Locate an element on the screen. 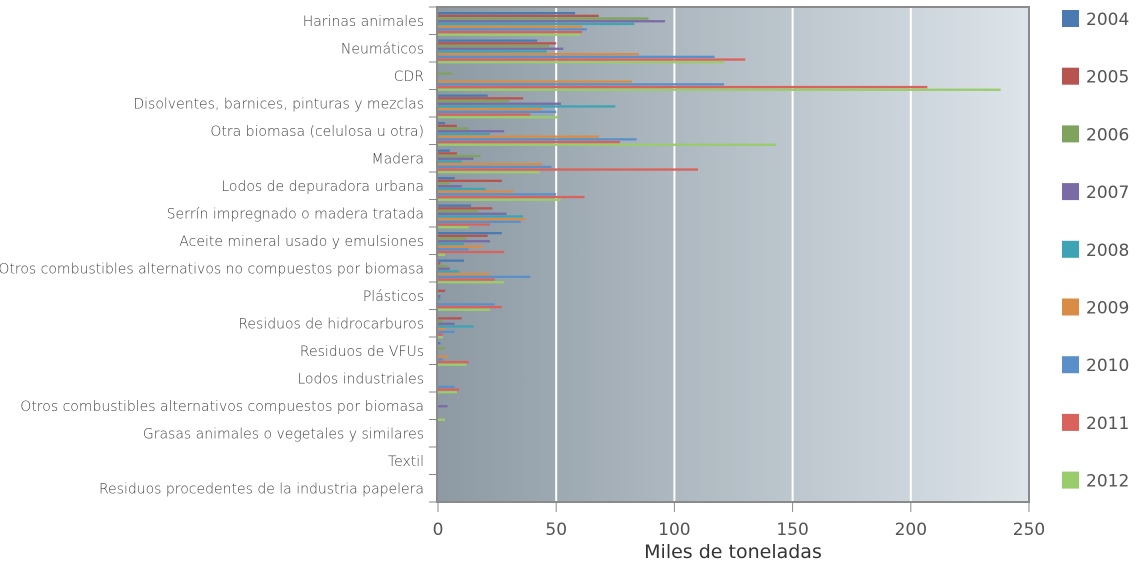  legend-swatch-2007 is located at coordinates (1070, 192).